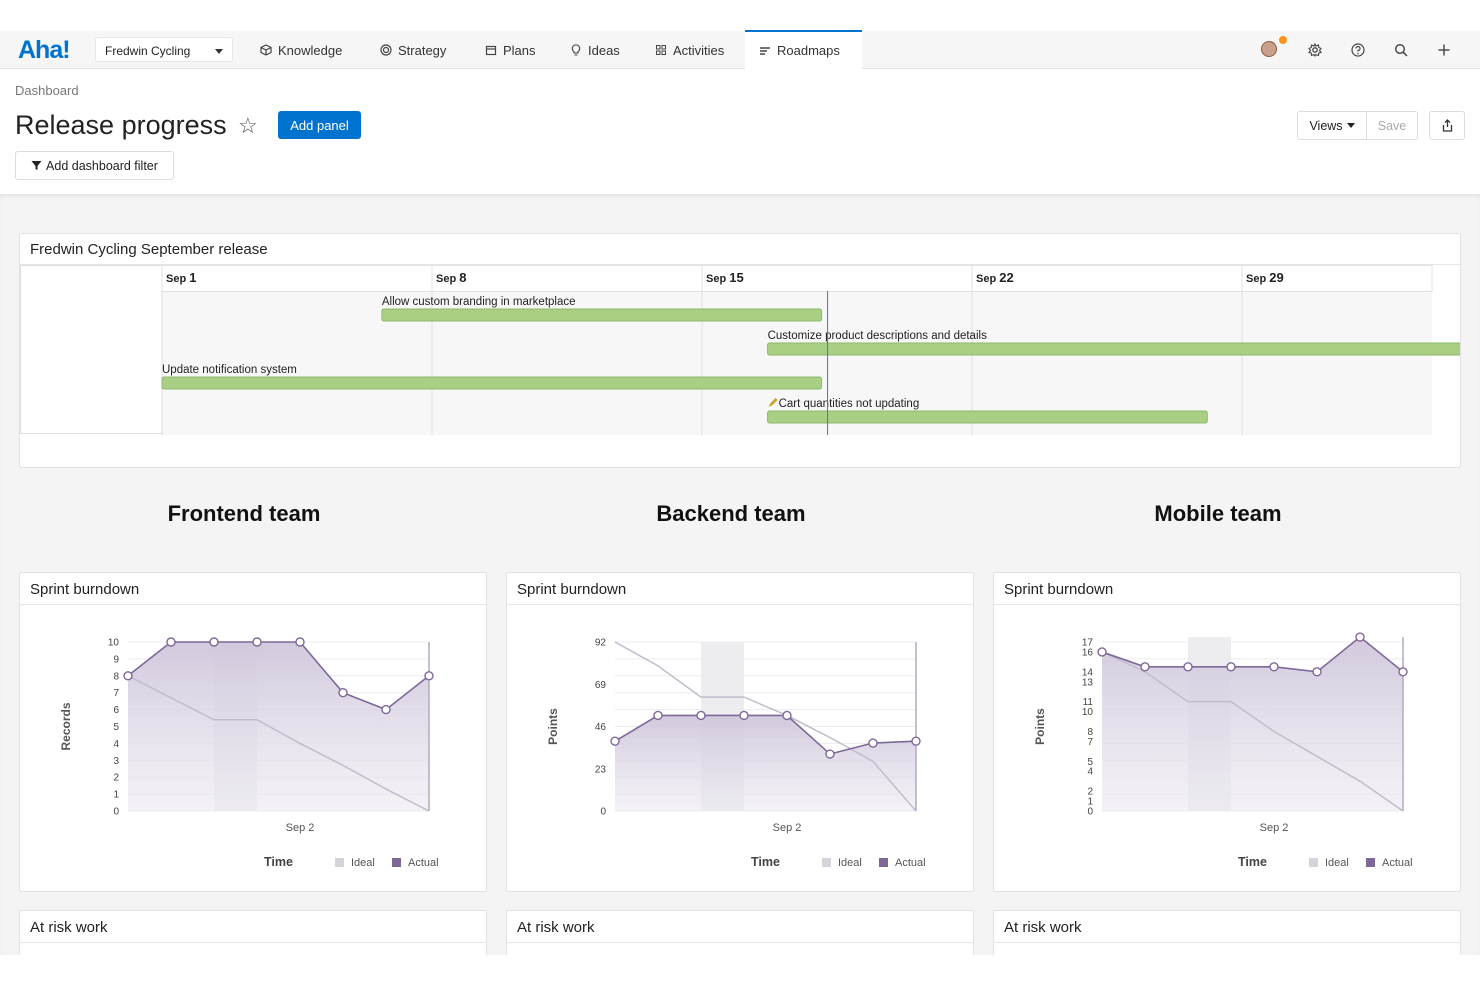  I want to click on y-tick-label: 23, so click(601, 769).